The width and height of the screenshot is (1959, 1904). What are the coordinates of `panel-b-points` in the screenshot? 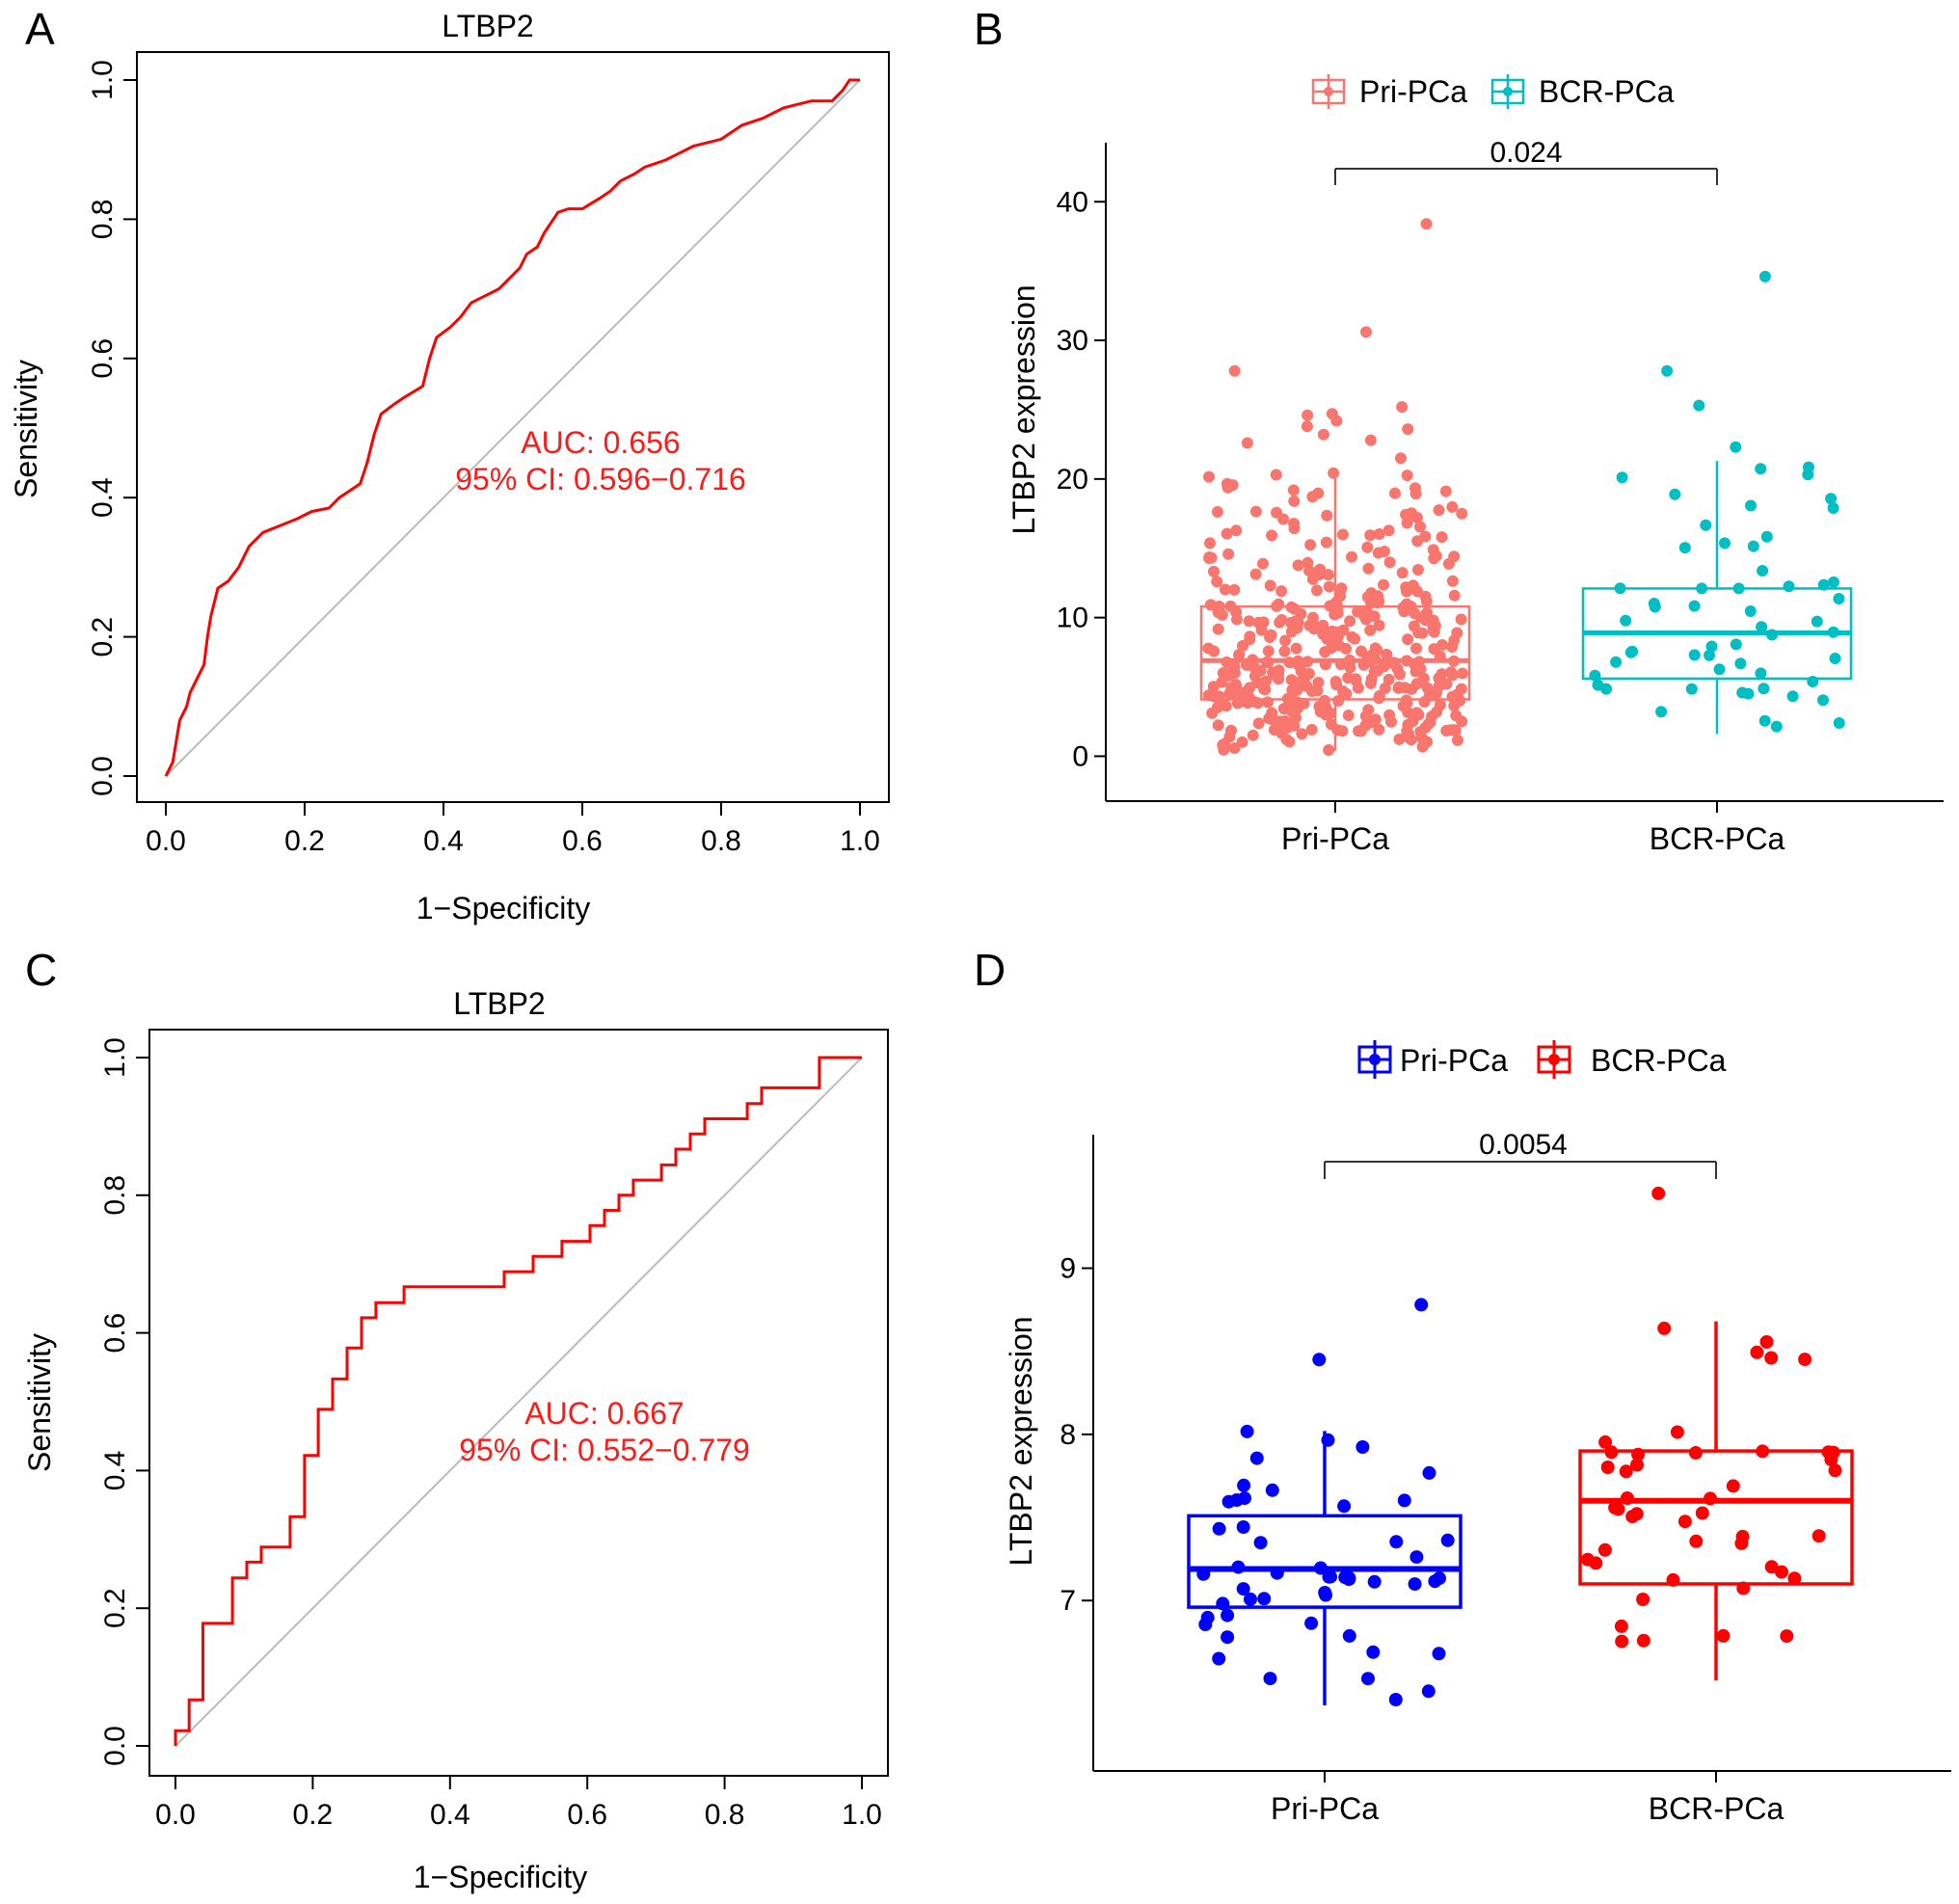 It's located at (1523, 487).